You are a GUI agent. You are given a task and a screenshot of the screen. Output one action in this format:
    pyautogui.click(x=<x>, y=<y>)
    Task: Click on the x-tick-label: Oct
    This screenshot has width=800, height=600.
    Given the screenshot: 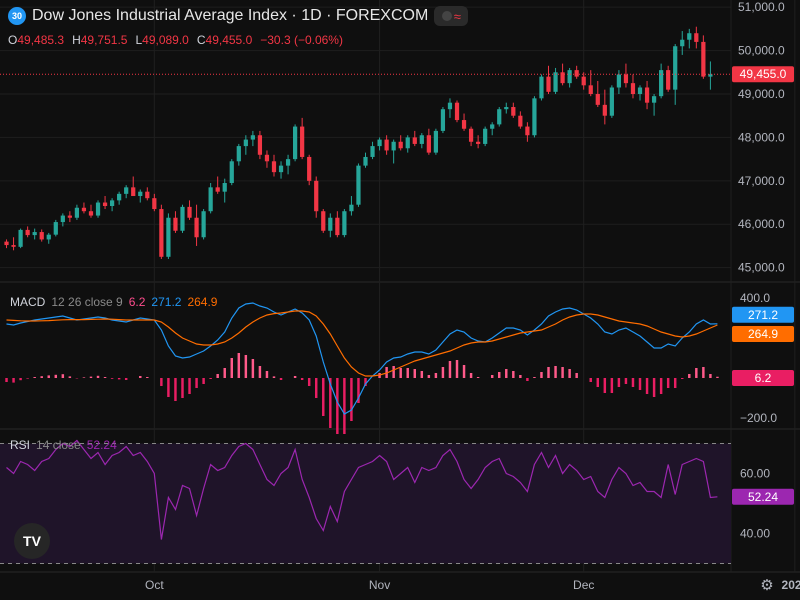 What is the action you would take?
    pyautogui.click(x=154, y=585)
    